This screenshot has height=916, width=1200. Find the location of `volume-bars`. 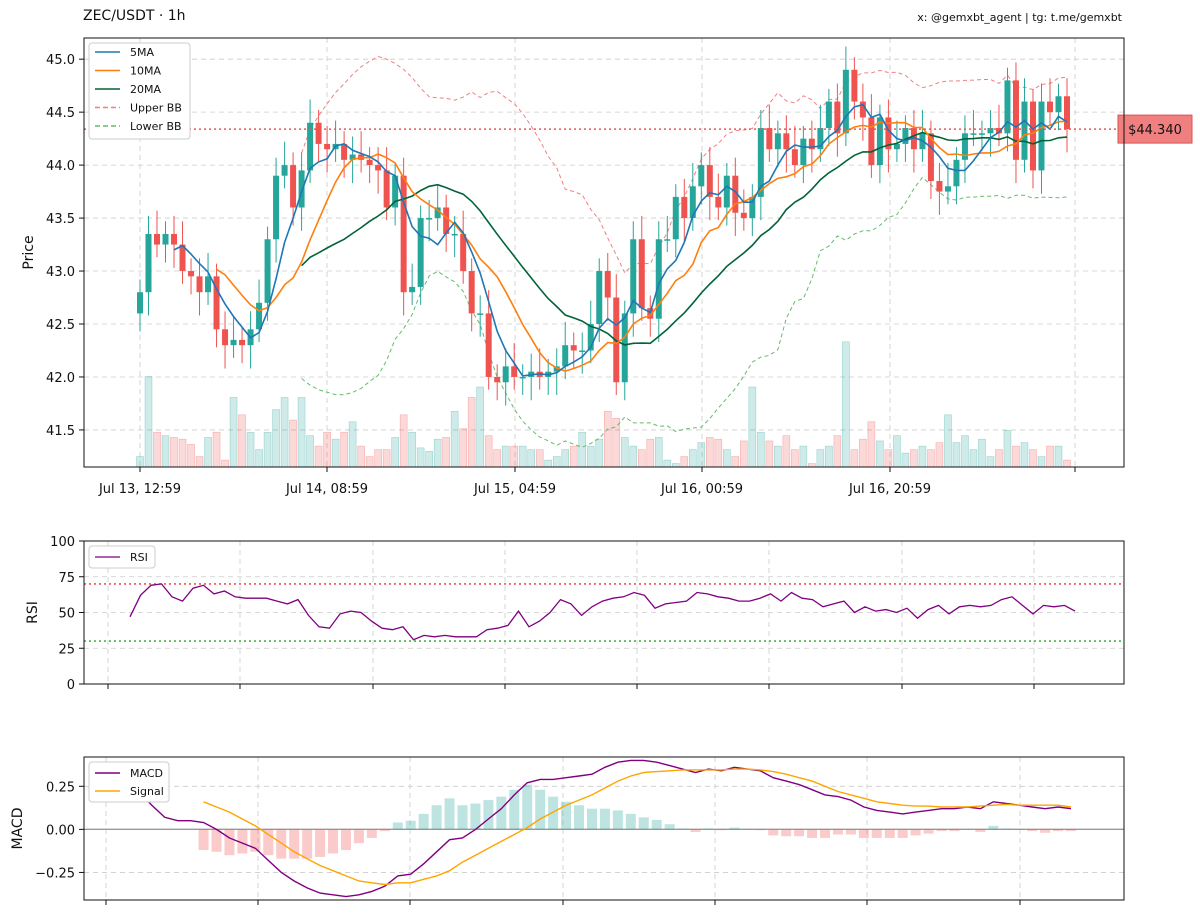

volume-bars is located at coordinates (603, 404).